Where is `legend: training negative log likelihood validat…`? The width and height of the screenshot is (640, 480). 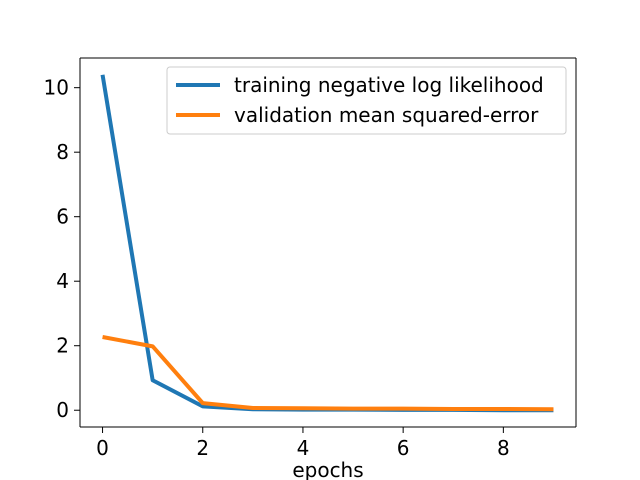 legend: training negative log likelihood validat… is located at coordinates (366, 100).